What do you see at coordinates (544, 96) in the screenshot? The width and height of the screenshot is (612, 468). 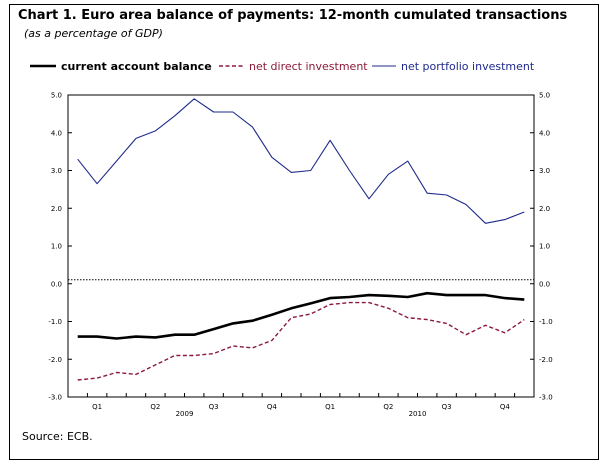 I see `y-tick-label-right: 5.0` at bounding box center [544, 96].